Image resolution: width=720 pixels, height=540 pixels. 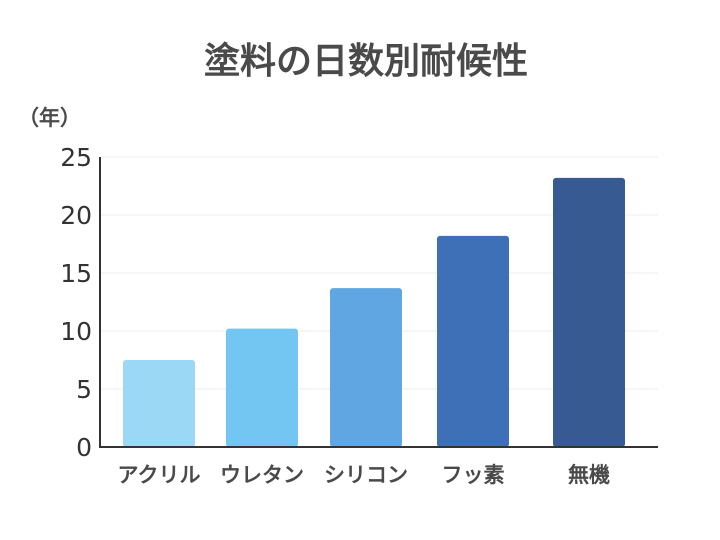 What do you see at coordinates (473, 475) in the screenshot?
I see `x-tick-label: フッ素` at bounding box center [473, 475].